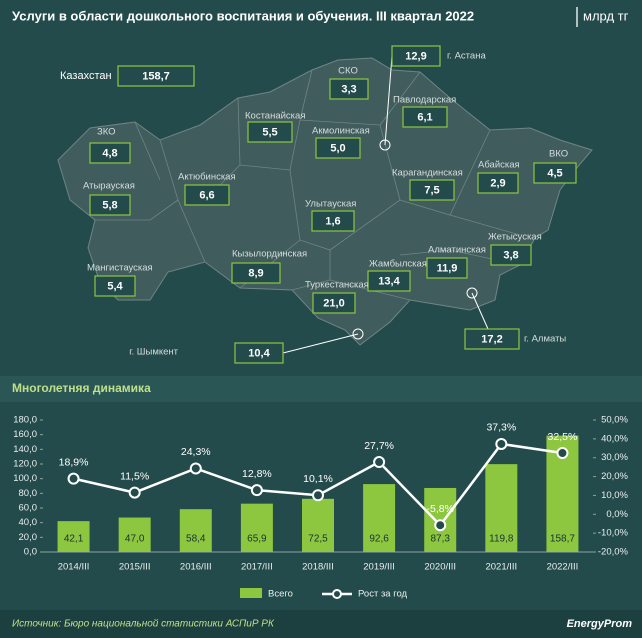  What do you see at coordinates (106, 132) in the screenshot?
I see `region-name: ЗКО` at bounding box center [106, 132].